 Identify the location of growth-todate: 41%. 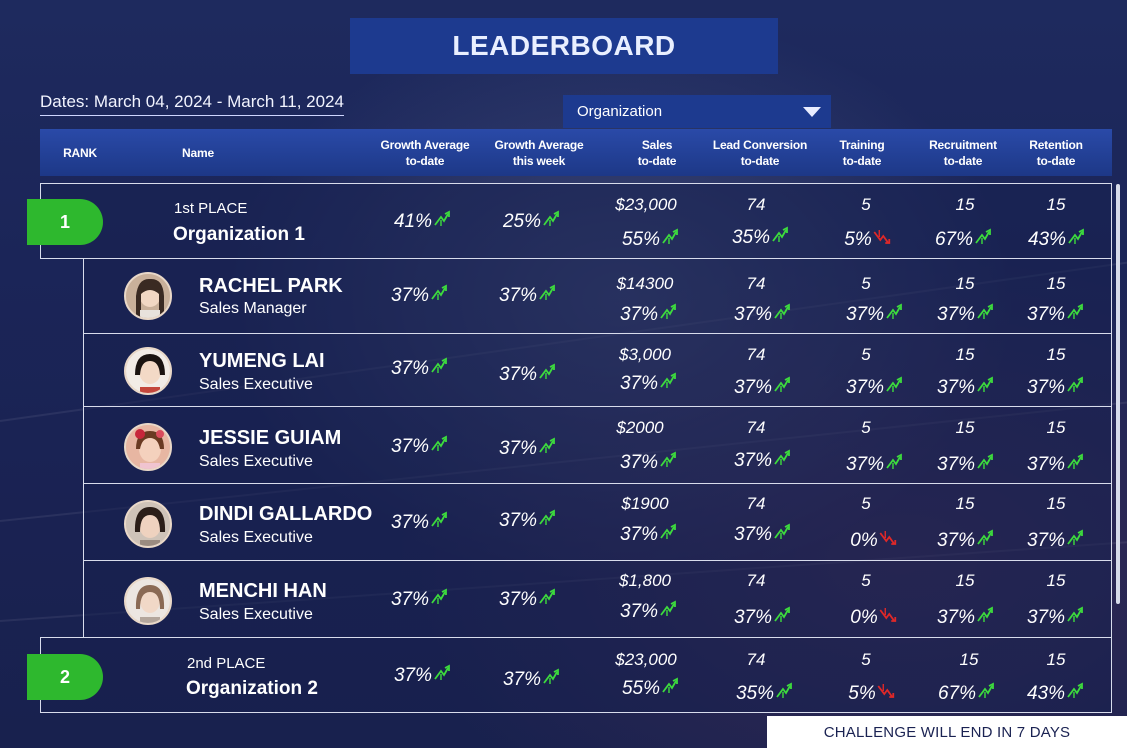
(424, 222).